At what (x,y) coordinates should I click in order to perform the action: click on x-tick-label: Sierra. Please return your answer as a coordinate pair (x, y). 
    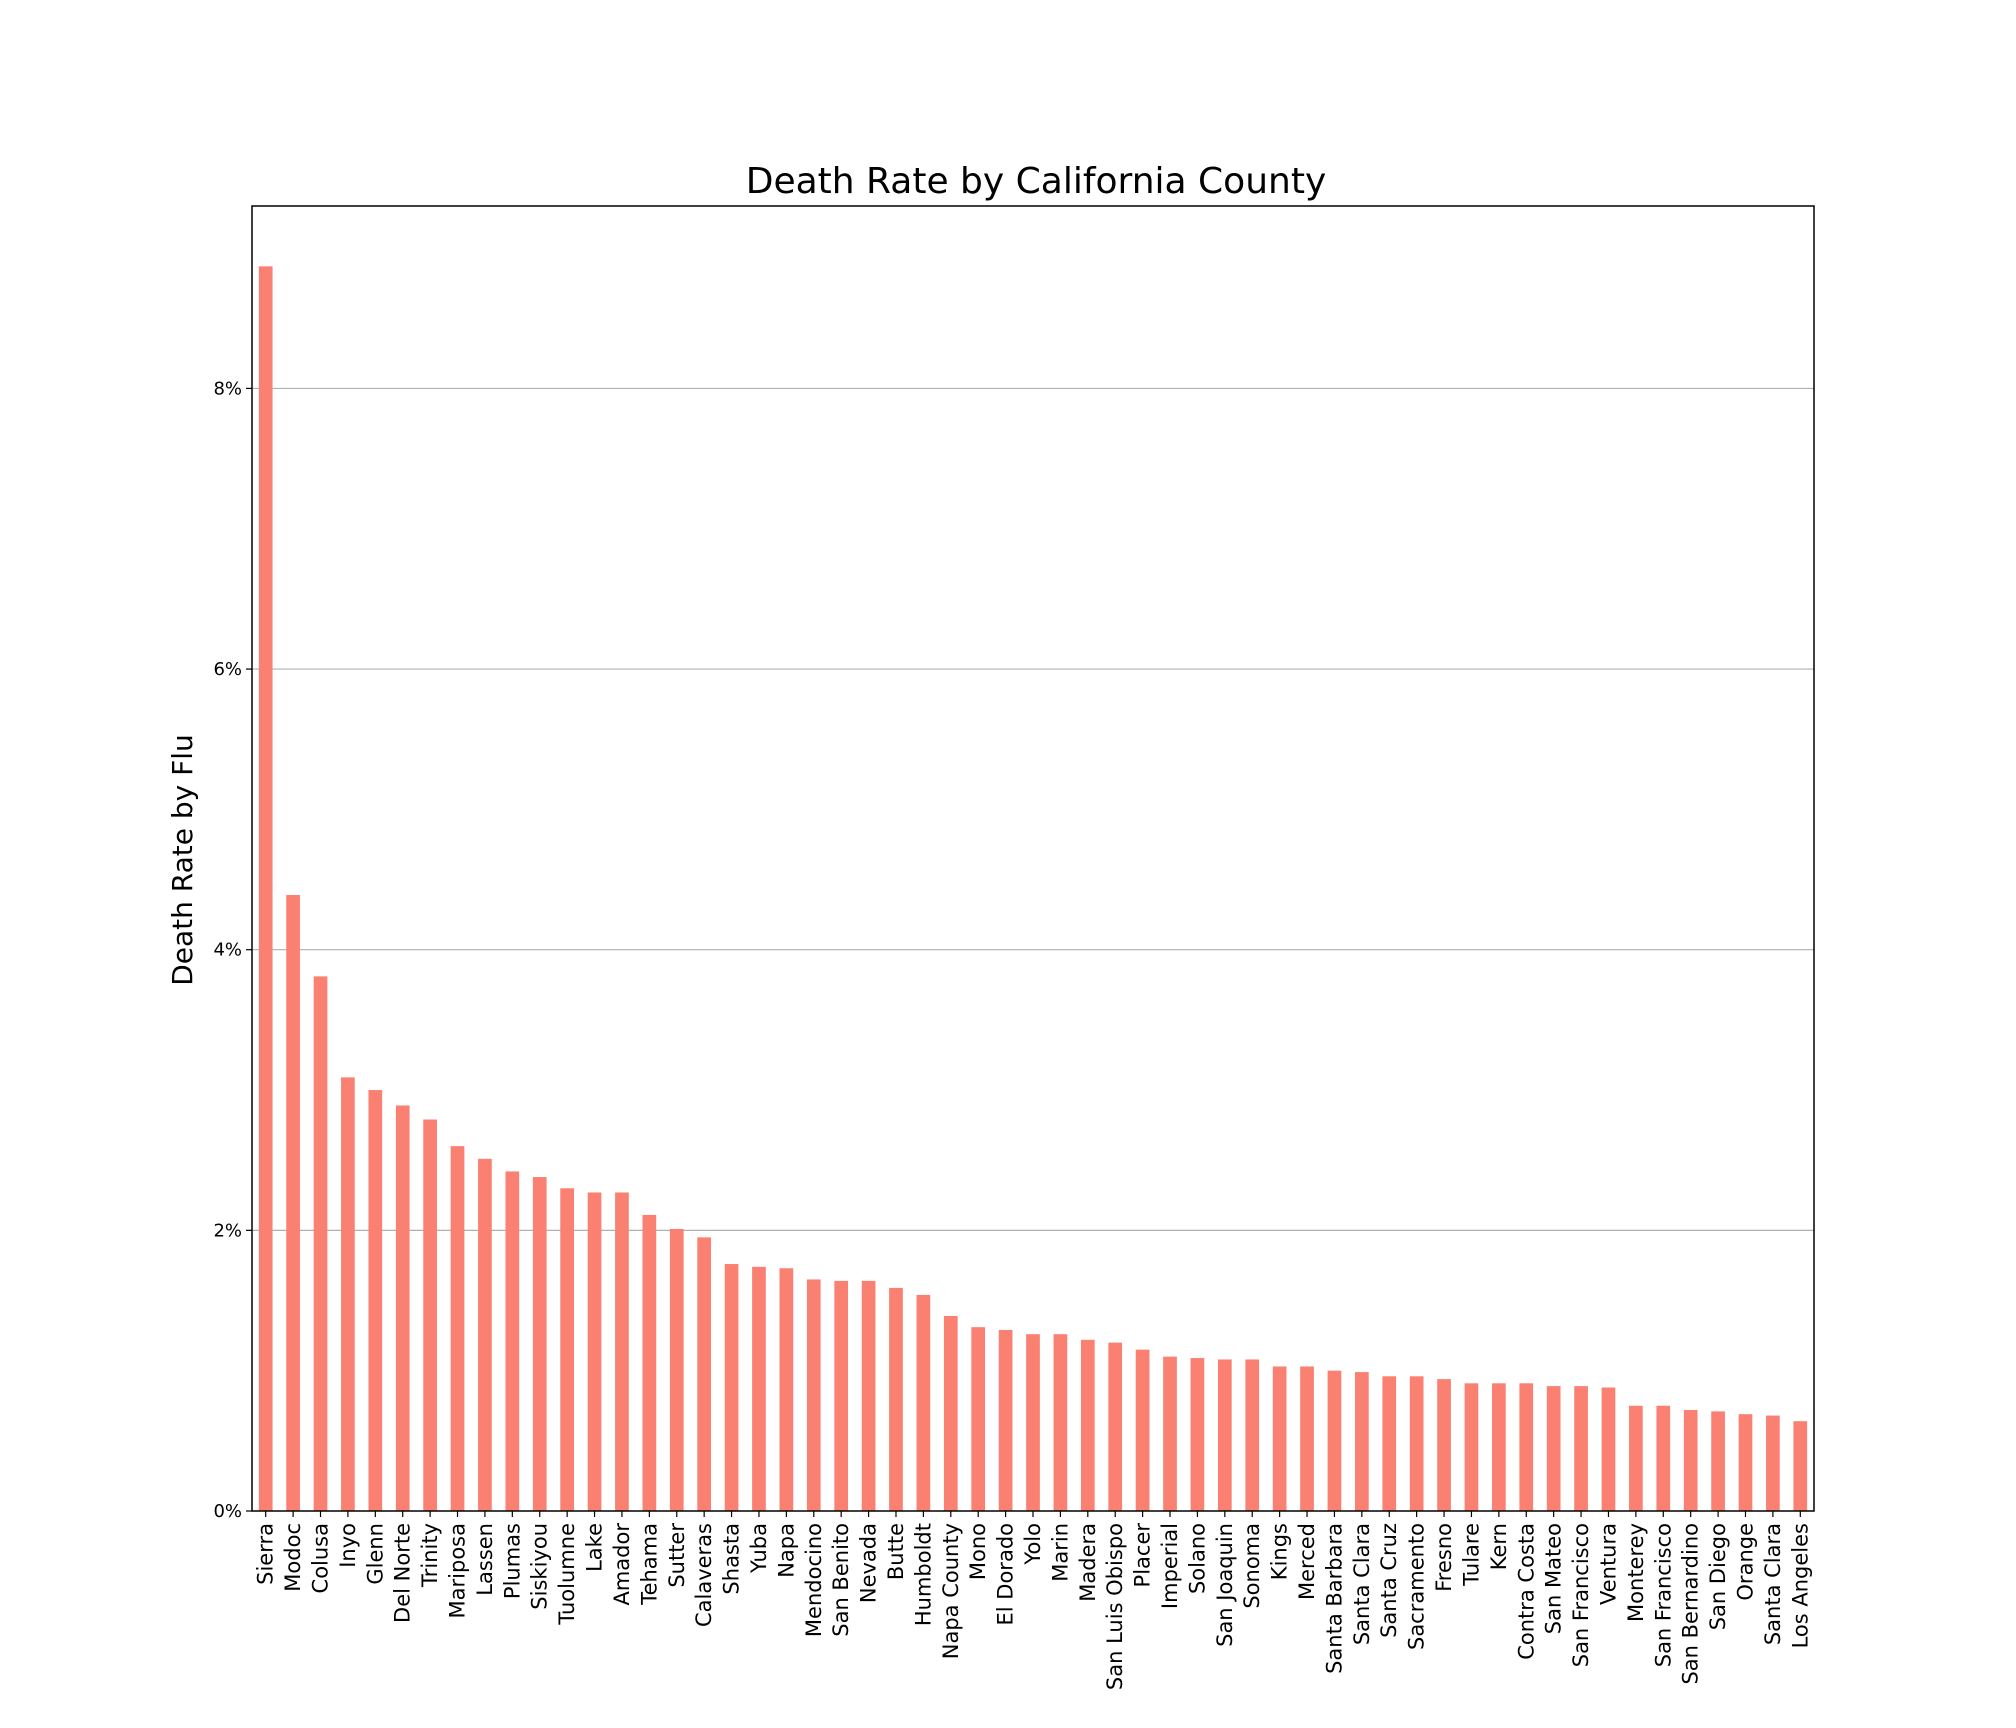
    Looking at the image, I should click on (266, 1554).